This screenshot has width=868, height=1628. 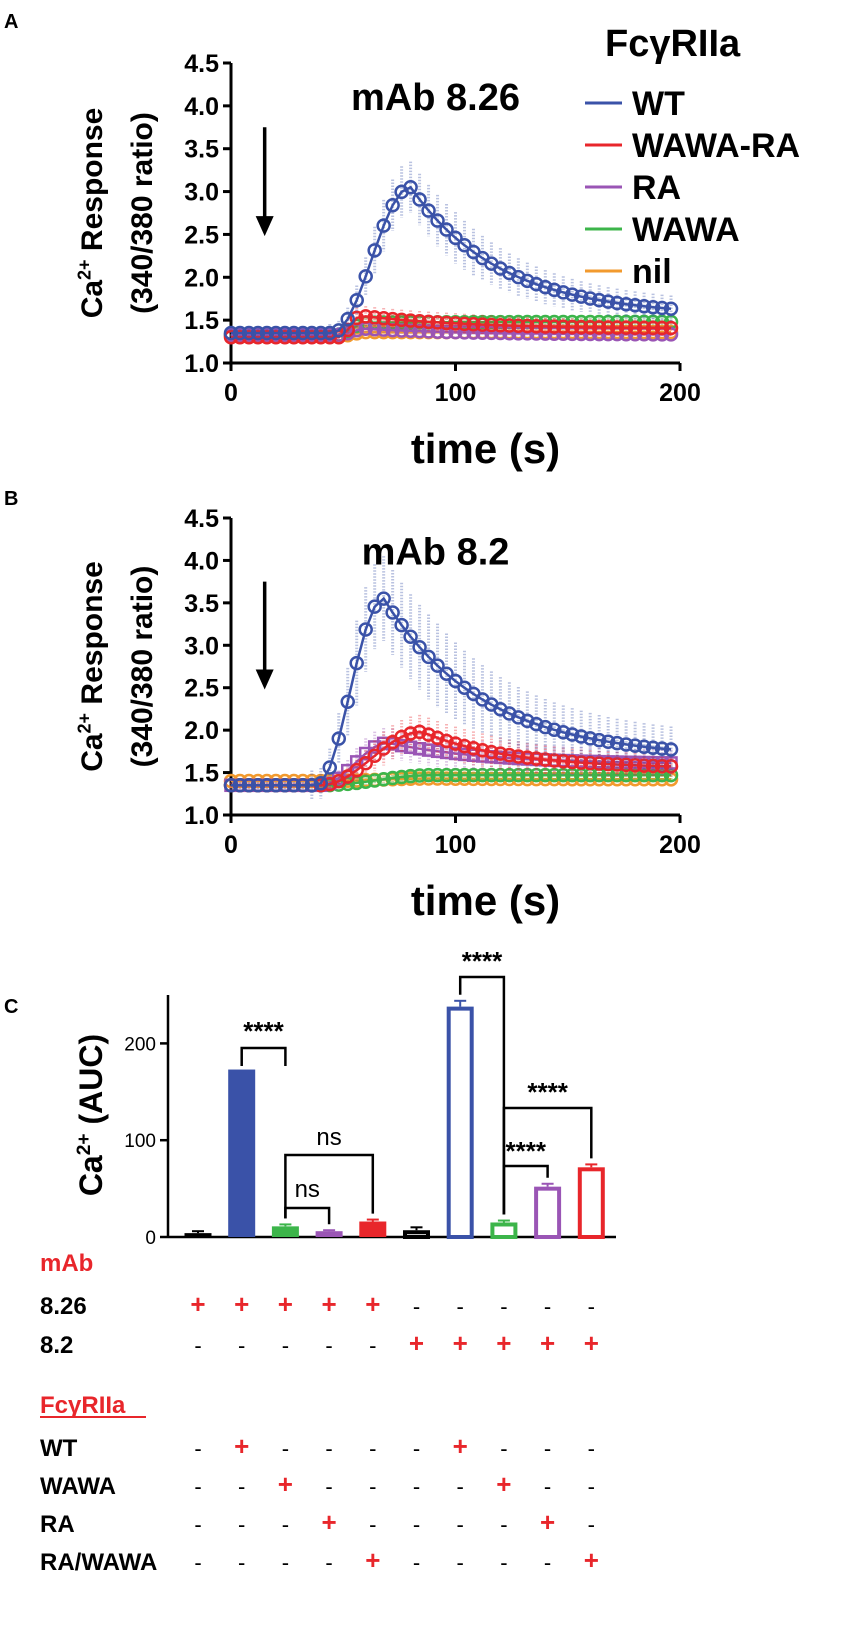 I want to click on y-tick-label: 100, so click(x=140, y=1141).